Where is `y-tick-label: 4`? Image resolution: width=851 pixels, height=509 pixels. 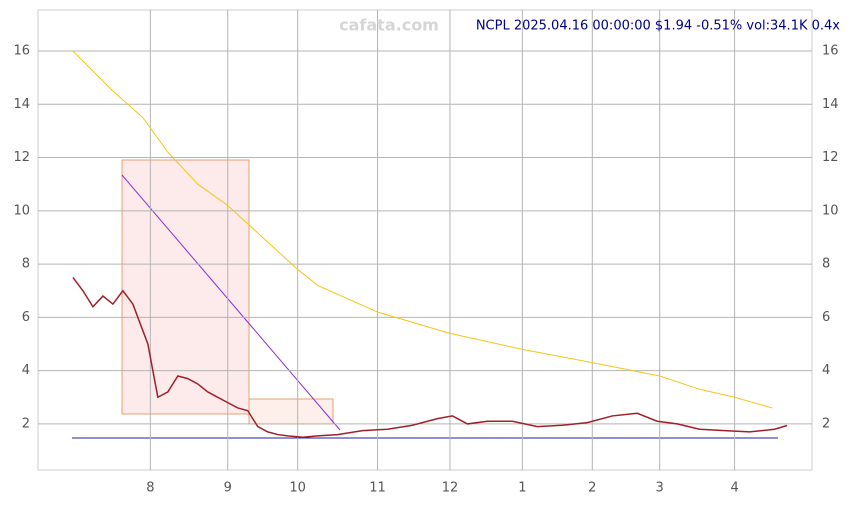 y-tick-label: 4 is located at coordinates (26, 370).